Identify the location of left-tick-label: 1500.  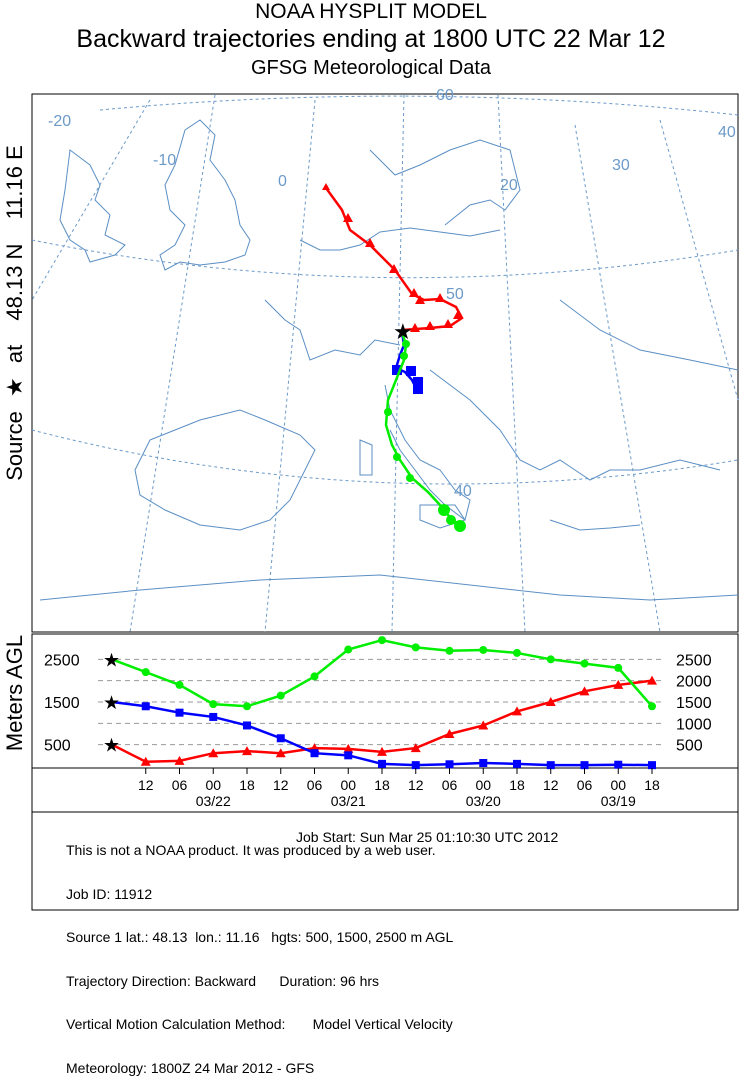
(62, 703).